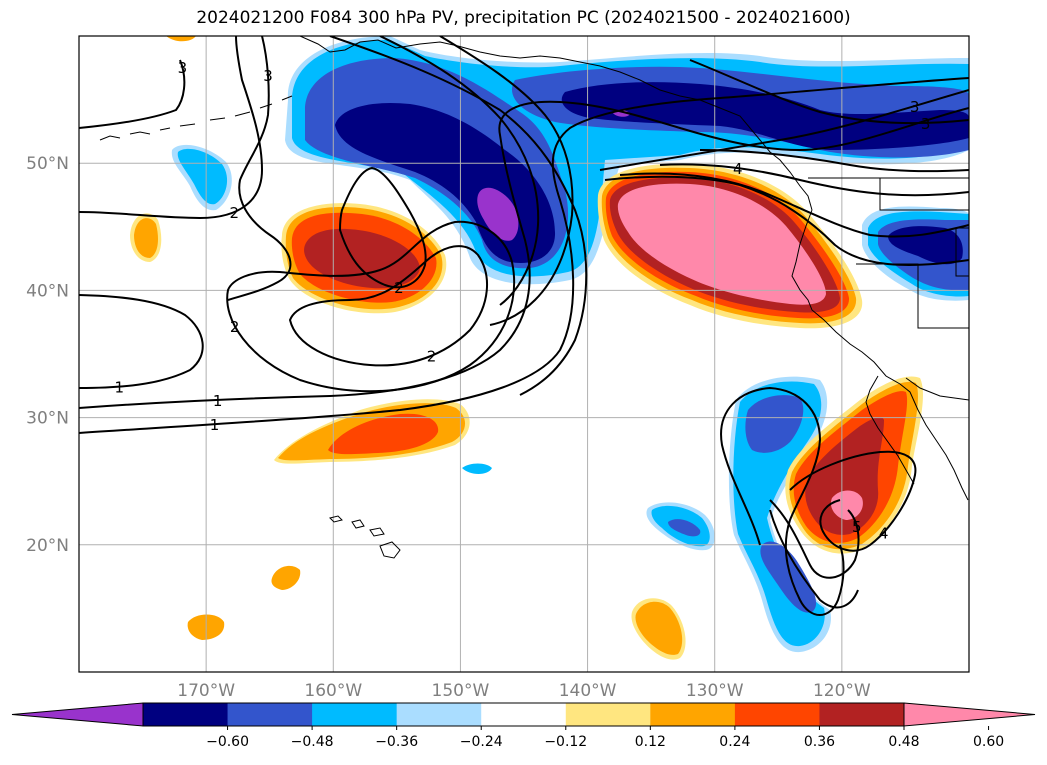  I want to click on lat-tick-label: 30°N, so click(47, 419).